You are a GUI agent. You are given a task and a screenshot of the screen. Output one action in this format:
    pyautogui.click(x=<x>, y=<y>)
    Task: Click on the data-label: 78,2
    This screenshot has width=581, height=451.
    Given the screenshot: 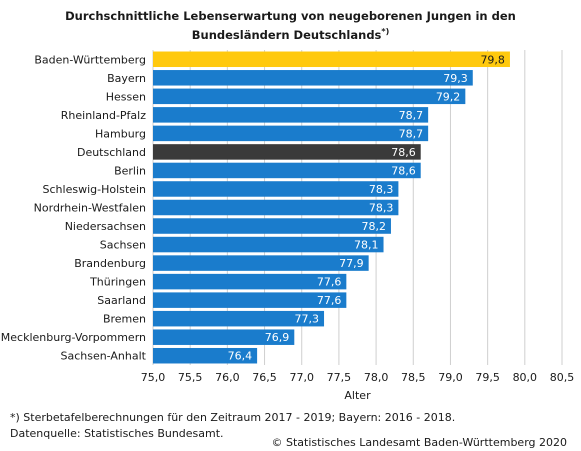 What is the action you would take?
    pyautogui.click(x=373, y=226)
    